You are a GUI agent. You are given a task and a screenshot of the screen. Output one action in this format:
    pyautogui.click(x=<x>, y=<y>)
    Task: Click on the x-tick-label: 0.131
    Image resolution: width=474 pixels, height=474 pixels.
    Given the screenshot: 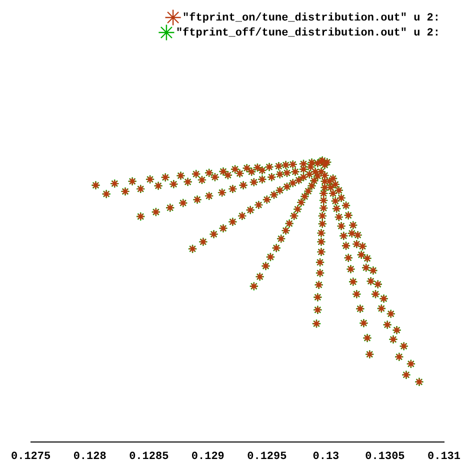 What is the action you would take?
    pyautogui.click(x=444, y=457)
    